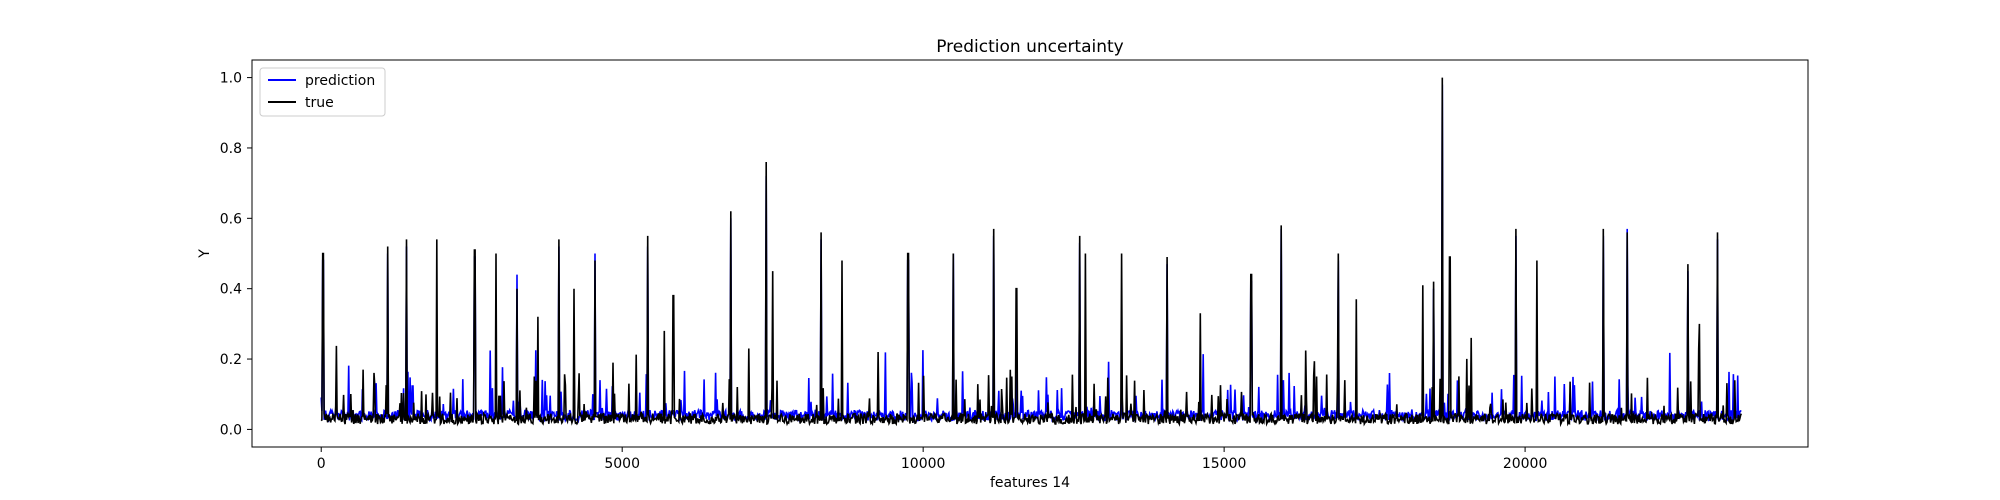  Describe the element at coordinates (319, 103) in the screenshot. I see `legend-label-true: true` at that location.